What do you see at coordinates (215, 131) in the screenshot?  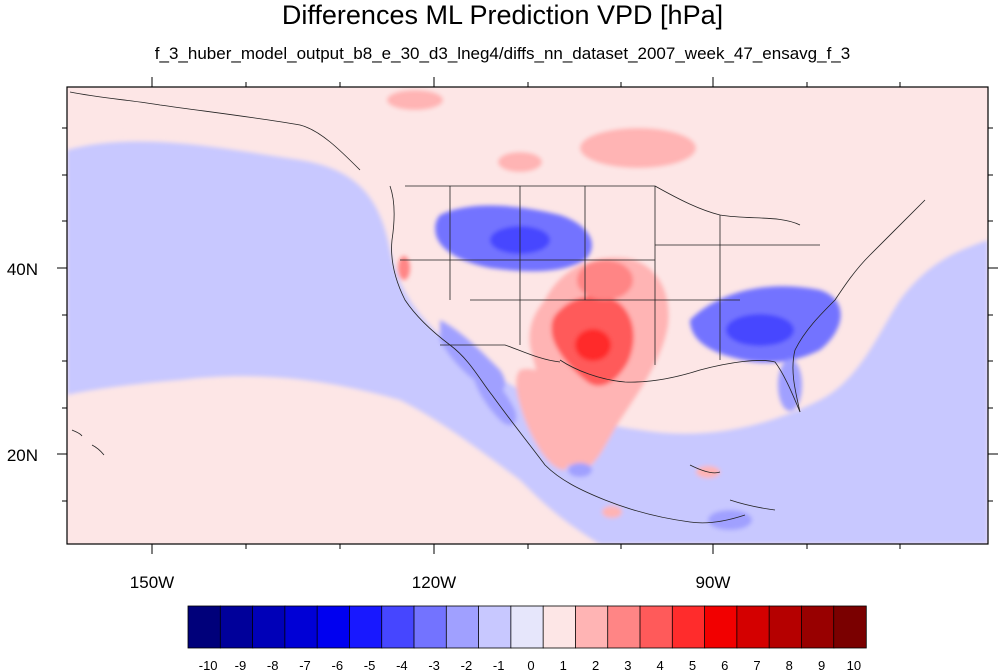 I see `coastline-alaska` at bounding box center [215, 131].